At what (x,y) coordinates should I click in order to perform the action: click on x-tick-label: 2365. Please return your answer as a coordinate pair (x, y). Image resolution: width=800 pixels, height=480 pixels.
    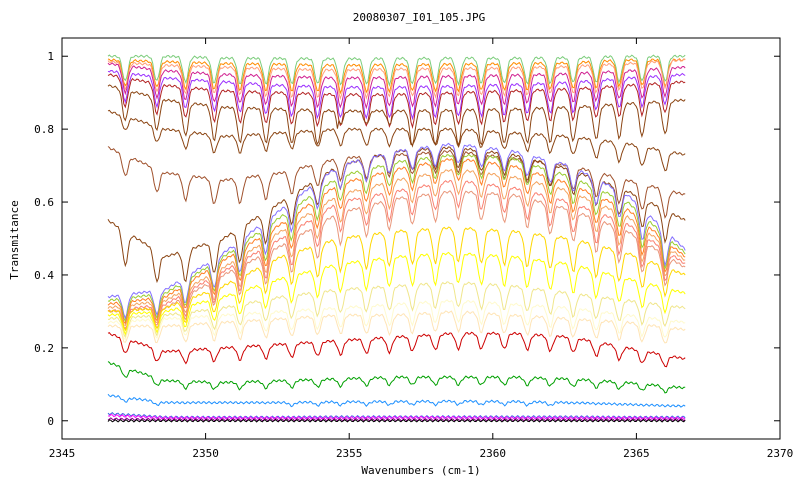
    Looking at the image, I should click on (636, 453).